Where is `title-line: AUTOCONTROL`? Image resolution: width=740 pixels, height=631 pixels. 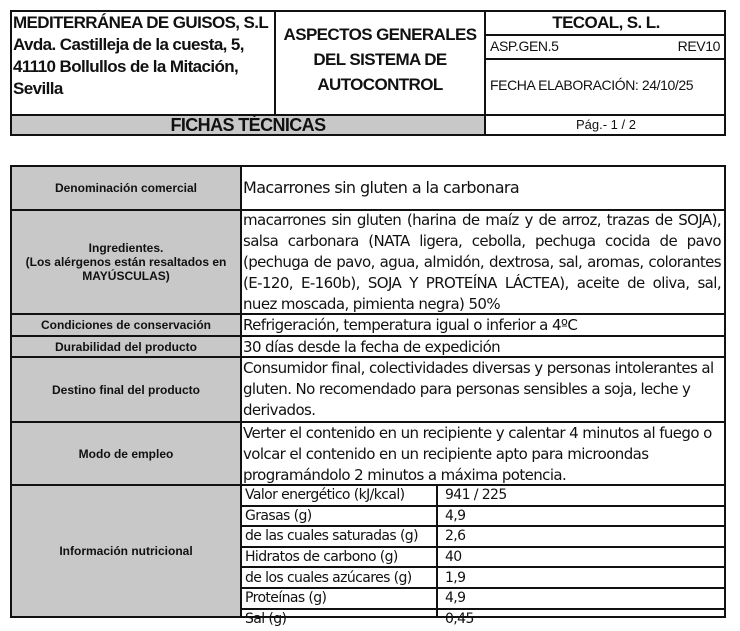
title-line: AUTOCONTROL is located at coordinates (380, 84).